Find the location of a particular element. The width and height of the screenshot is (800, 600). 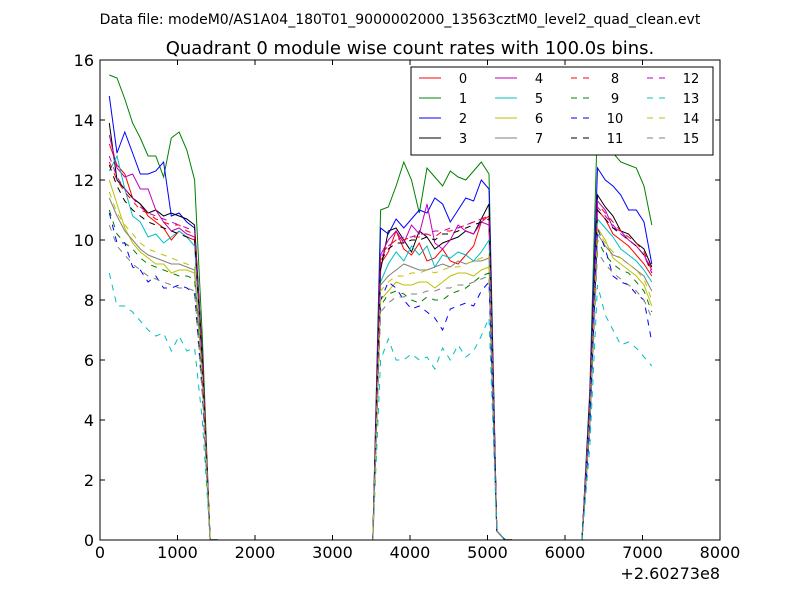

legend-label-9: 9 is located at coordinates (615, 99).